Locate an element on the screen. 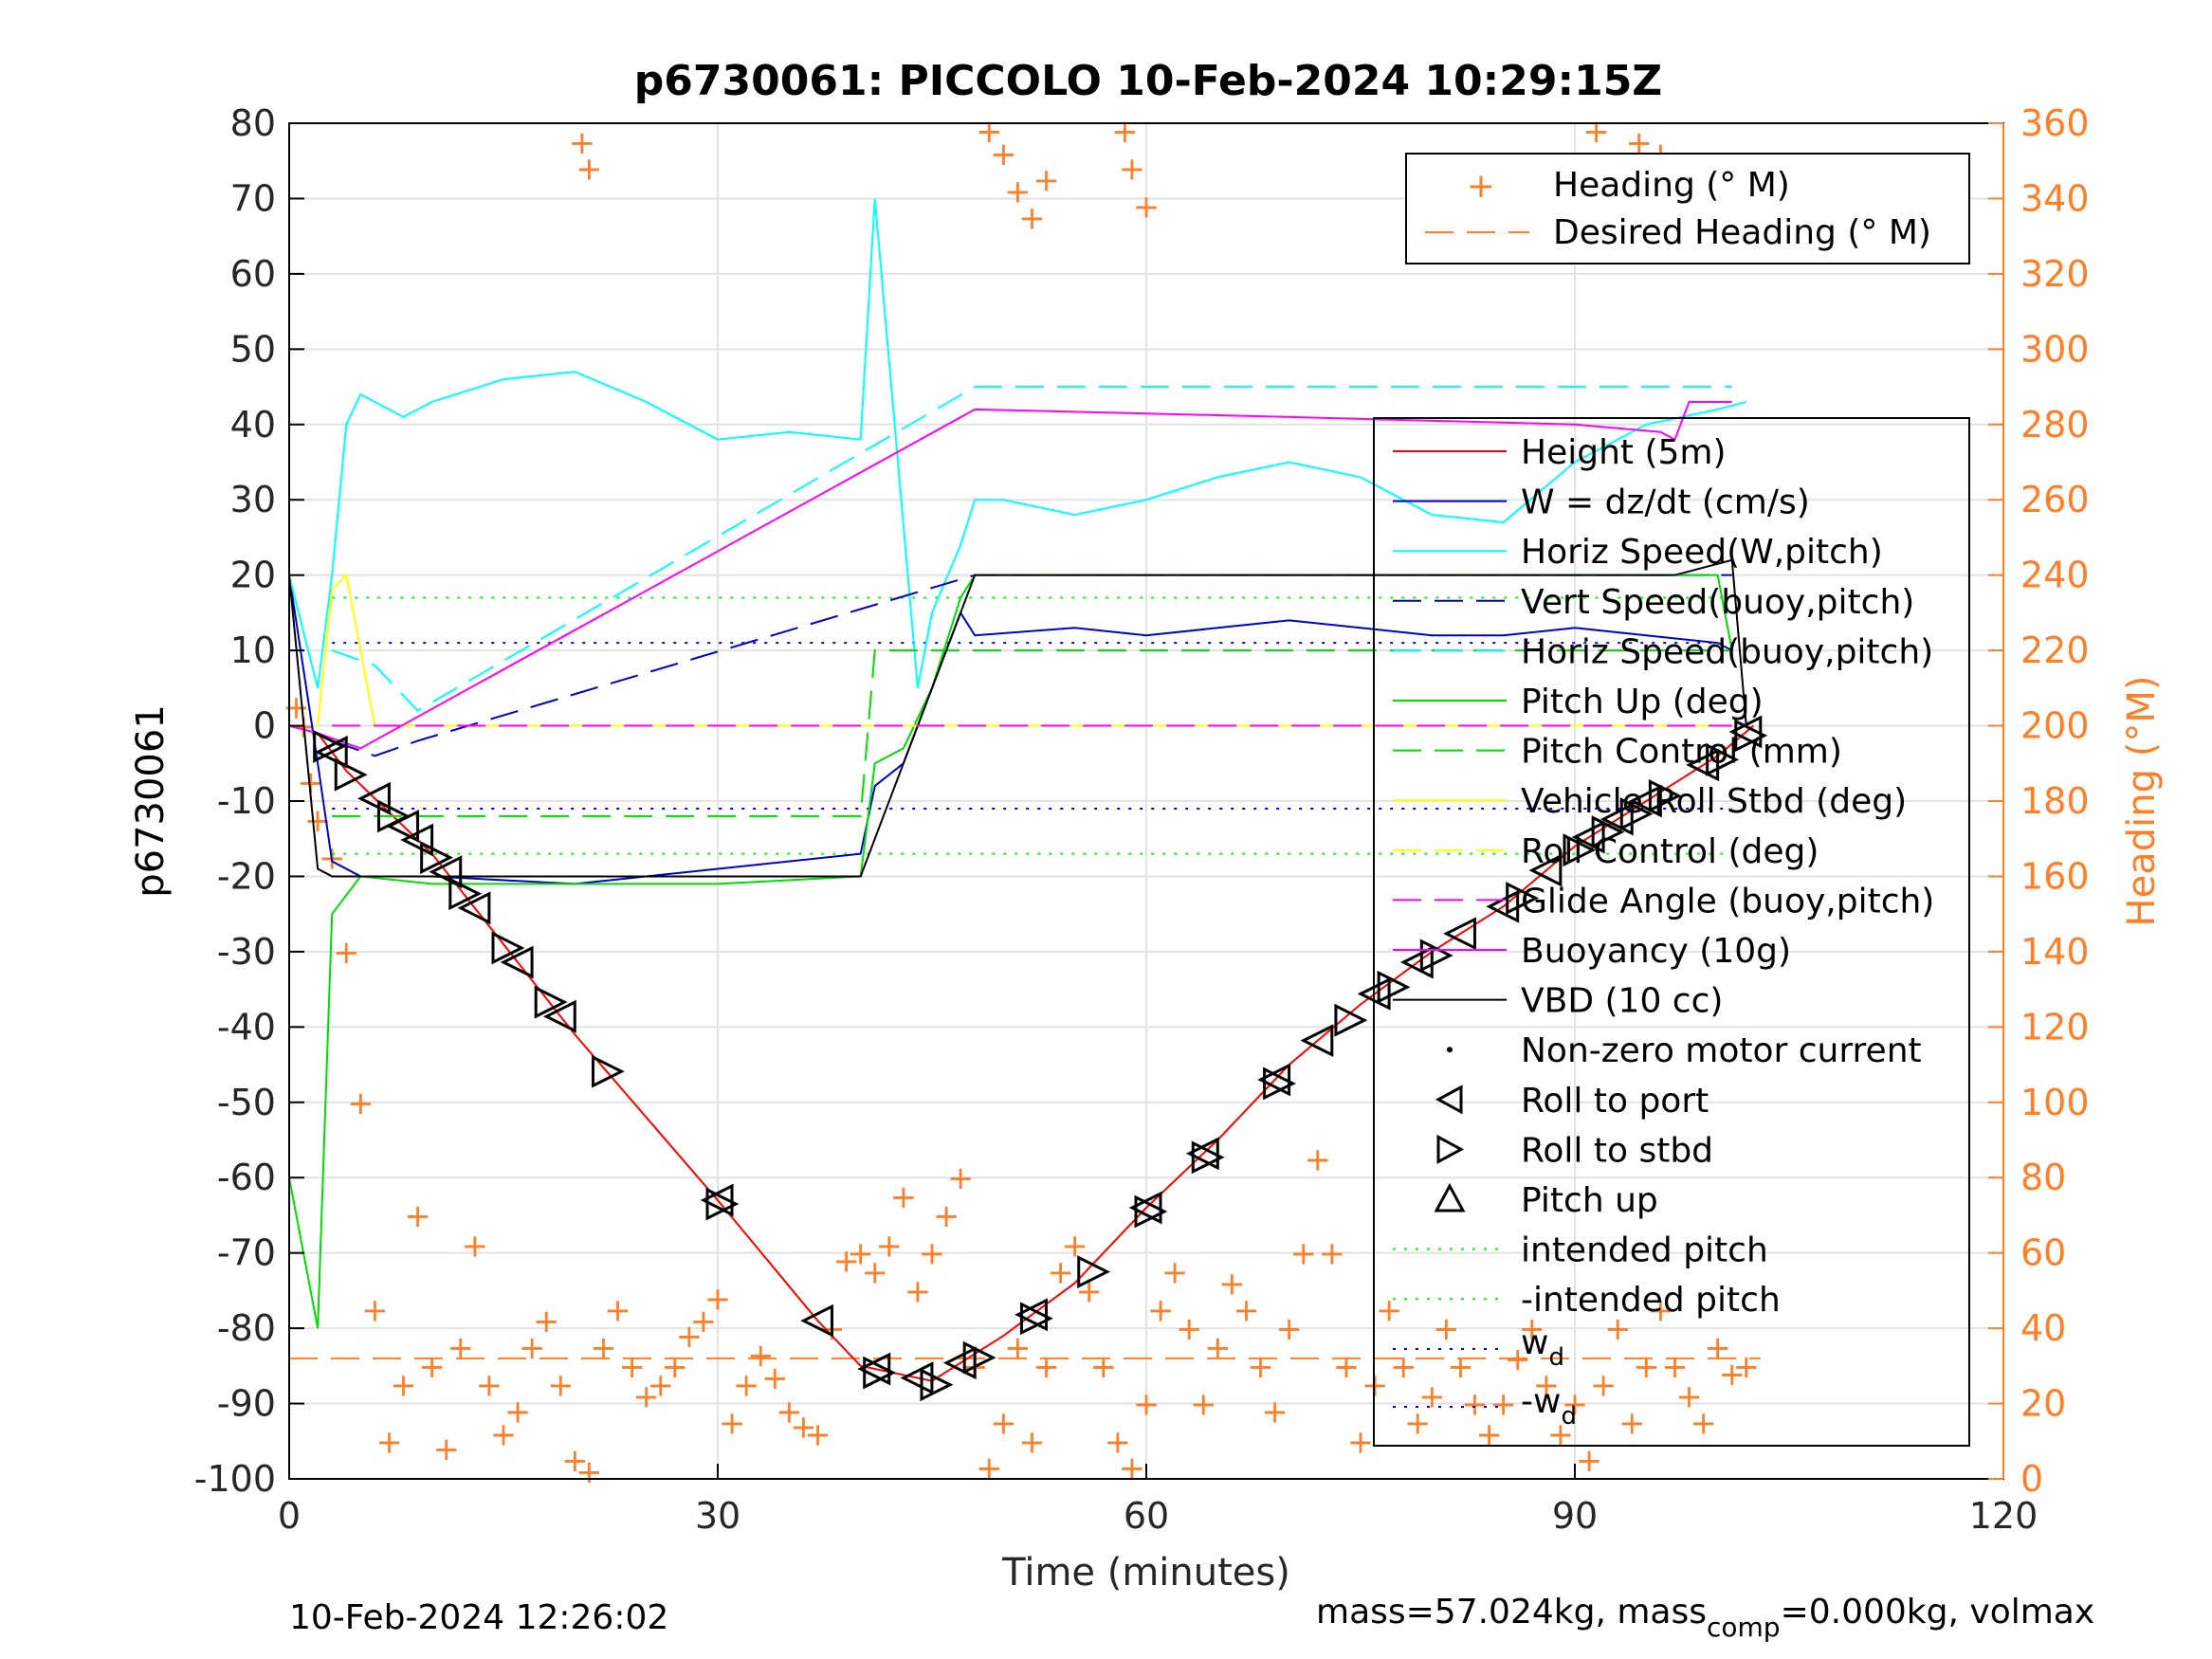  footer-mass: mass=57.024kg, masscomp=0.000kg, volmax is located at coordinates (1705, 1618).